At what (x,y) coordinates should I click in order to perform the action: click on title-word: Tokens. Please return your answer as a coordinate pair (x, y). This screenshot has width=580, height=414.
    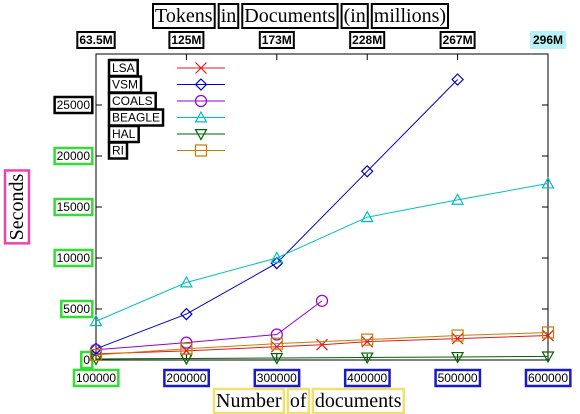
    Looking at the image, I should click on (184, 16).